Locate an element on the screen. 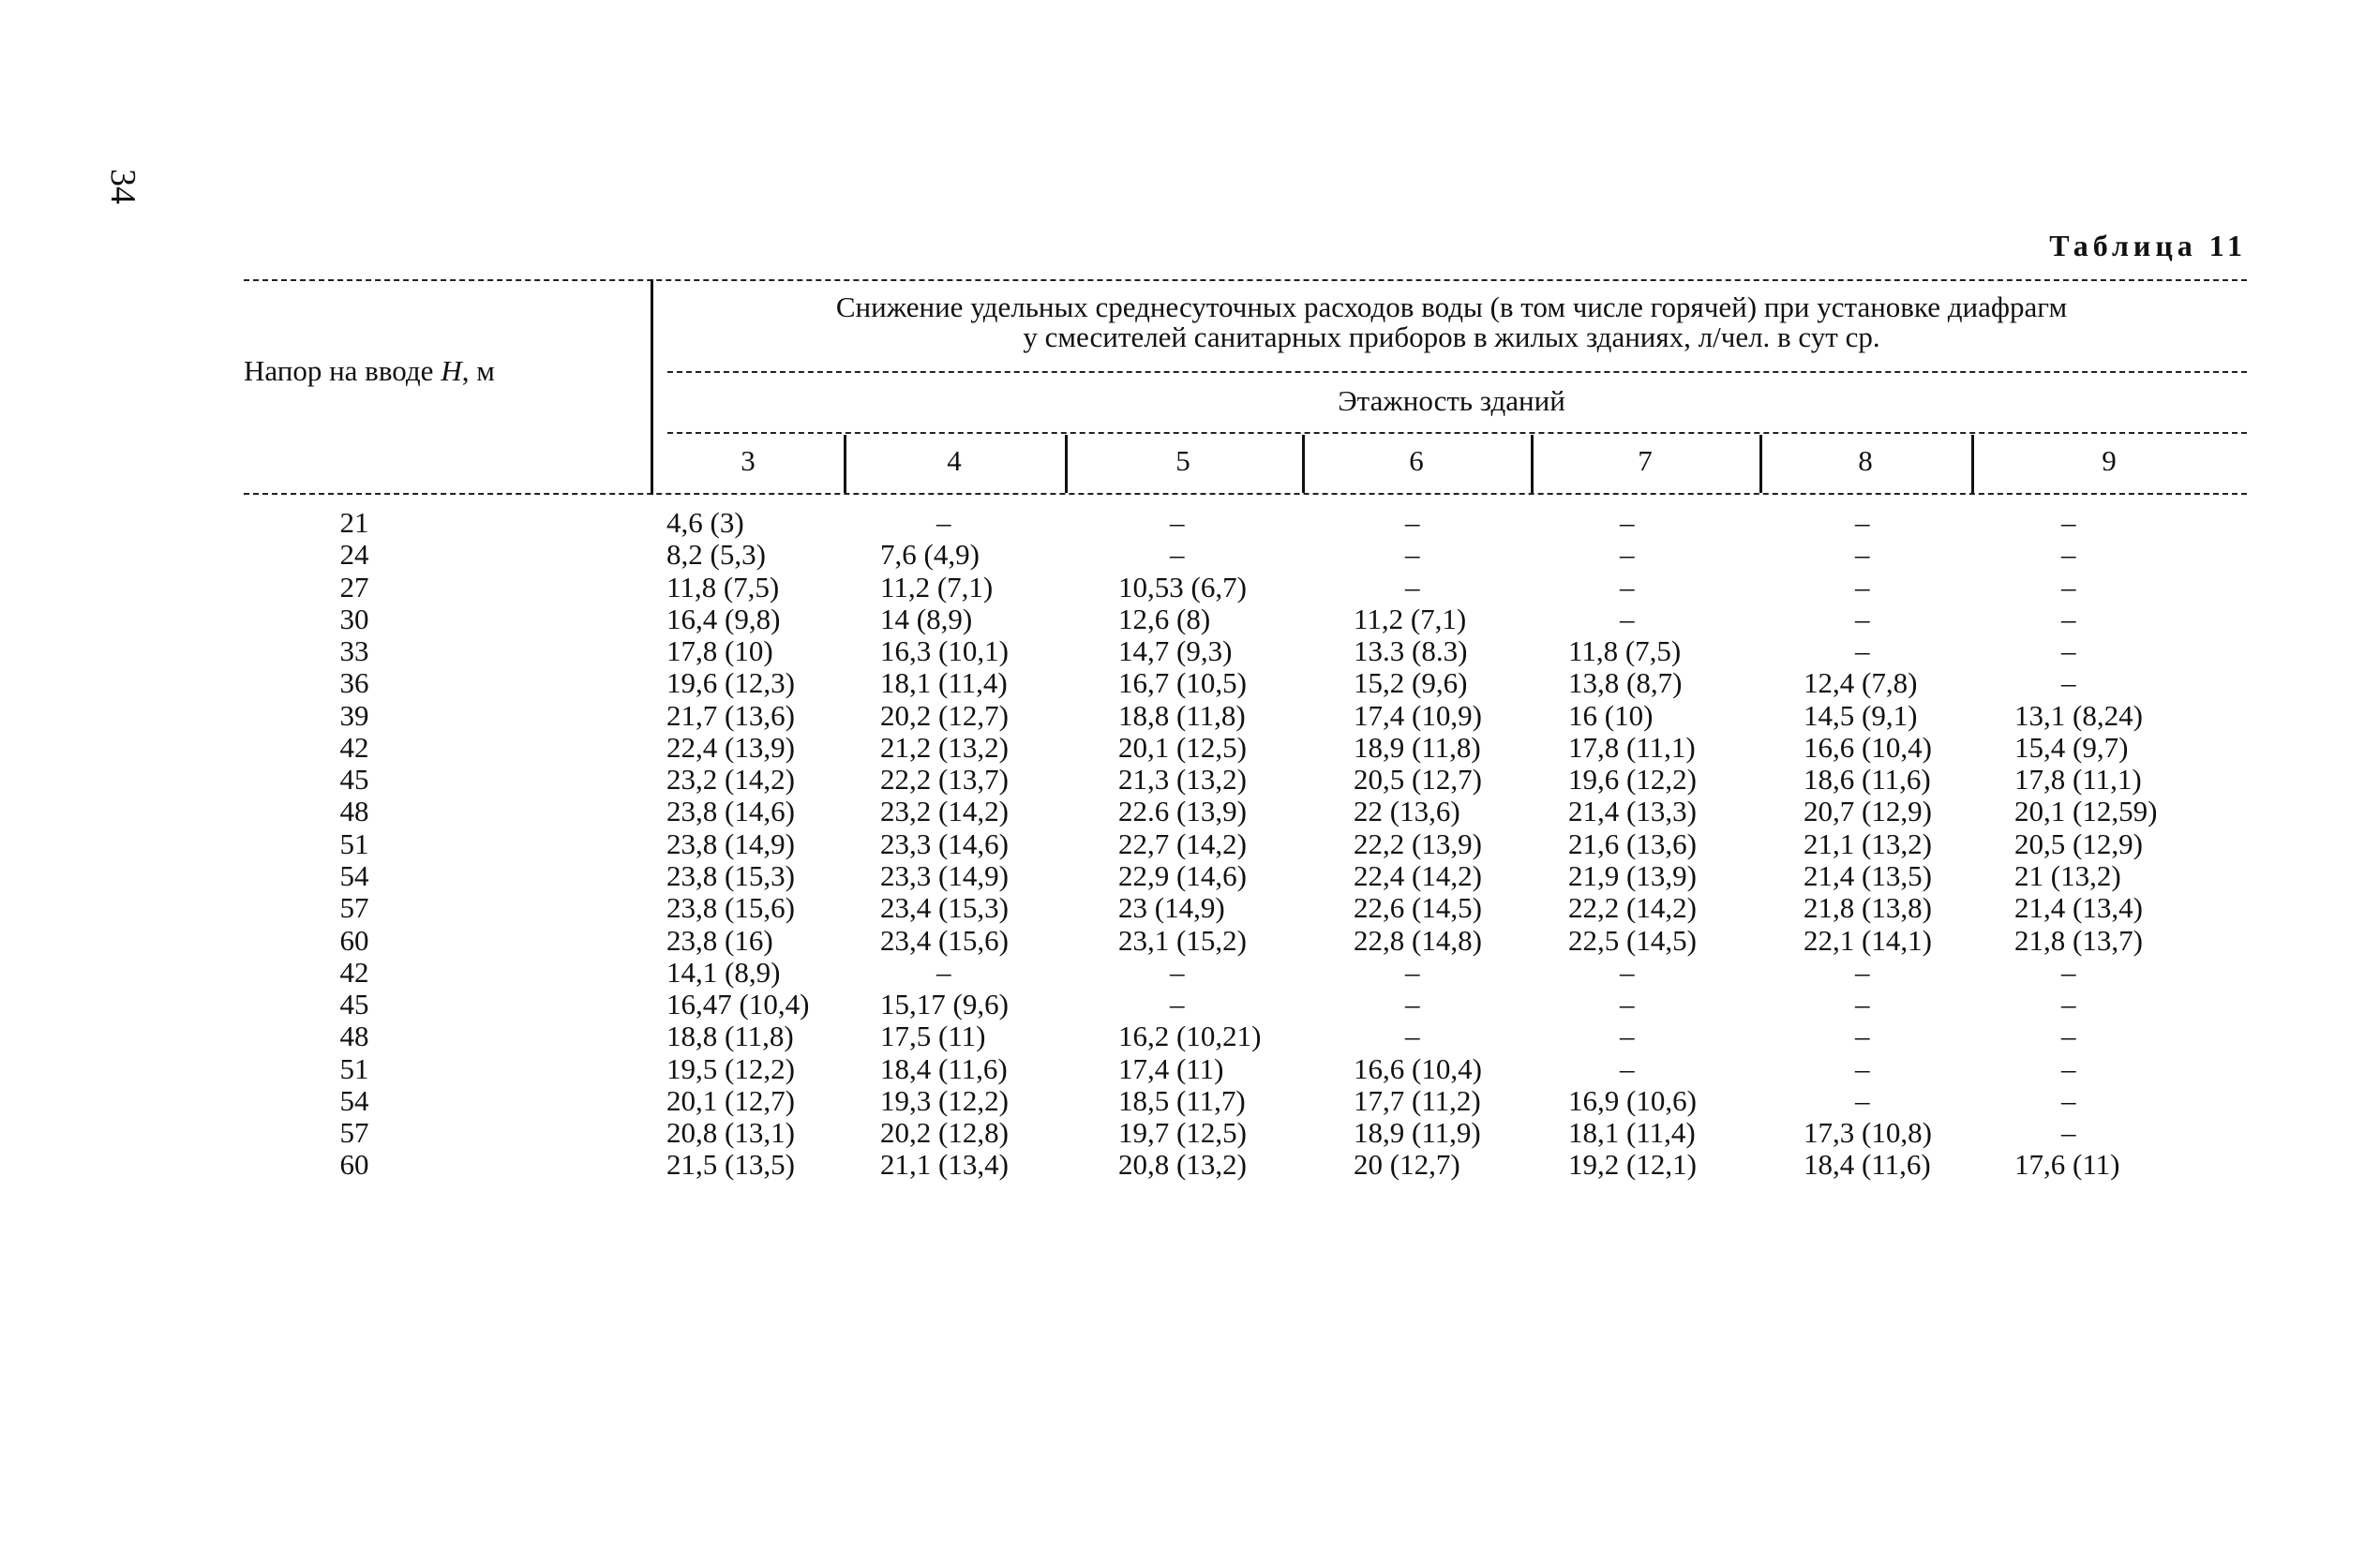 The image size is (2380, 1549). floor-number: 4 is located at coordinates (954, 461).